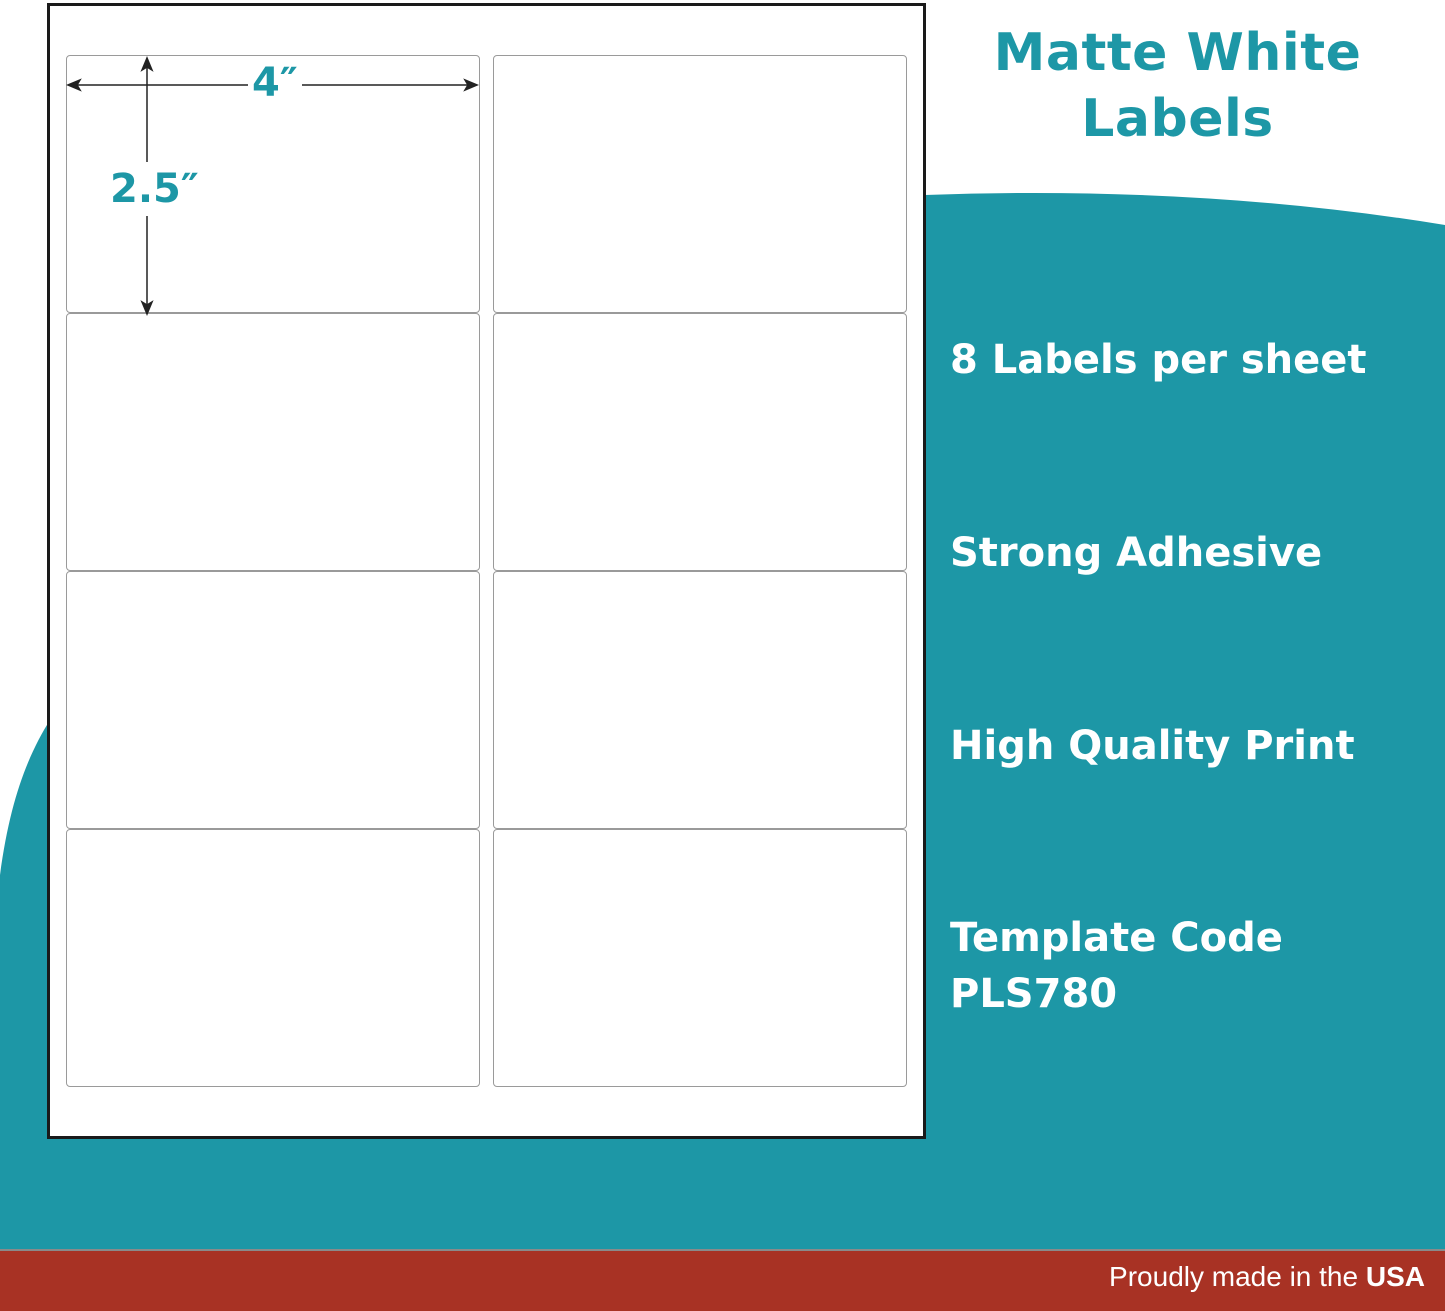  What do you see at coordinates (74, 85) in the screenshot?
I see `arrow-left-icon` at bounding box center [74, 85].